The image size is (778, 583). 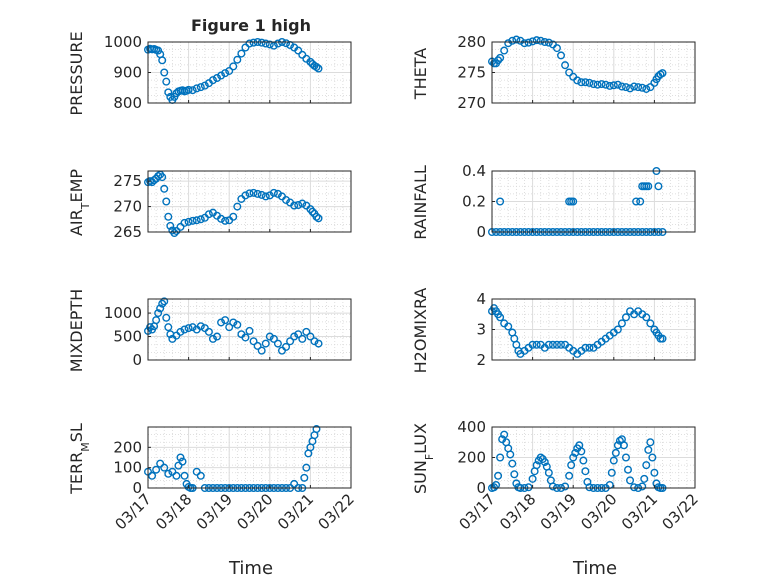 What do you see at coordinates (481, 360) in the screenshot?
I see `y-tick-label: 2` at bounding box center [481, 360].